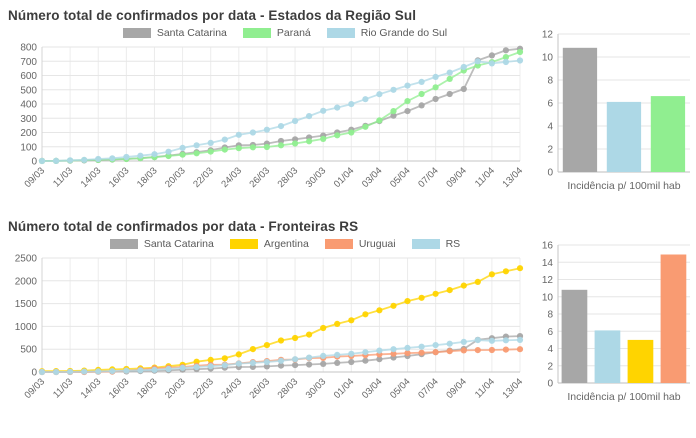 Image resolution: width=696 pixels, height=438 pixels. I want to click on santa-catarina-swatch, so click(123, 243).